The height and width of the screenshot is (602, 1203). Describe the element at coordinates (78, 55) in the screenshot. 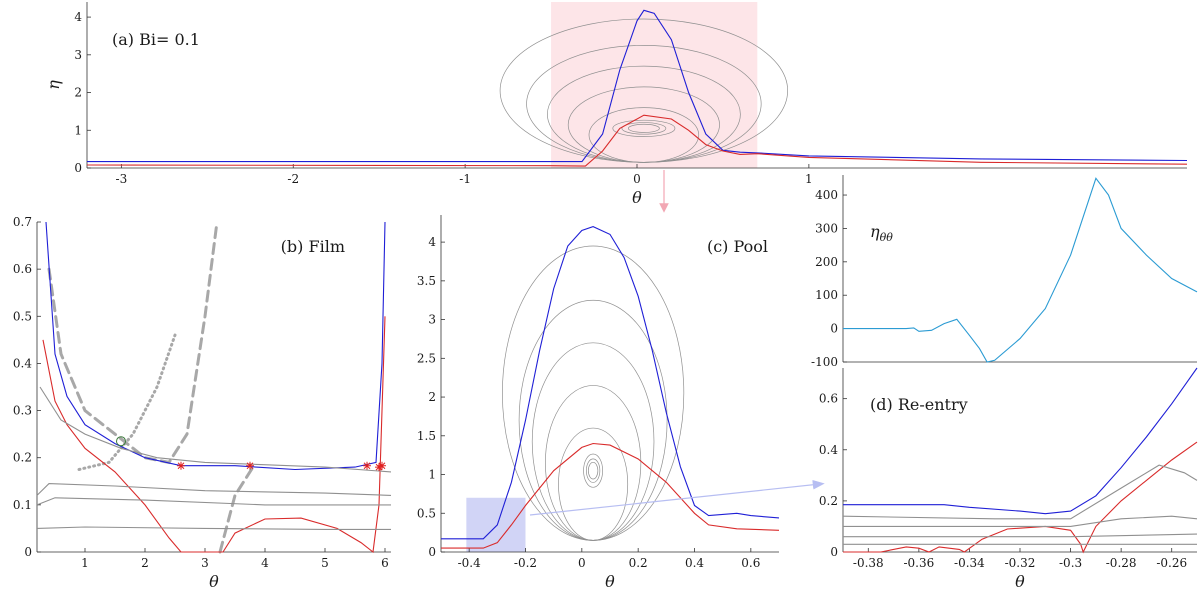

I see `y-tick-label: 3` at that location.